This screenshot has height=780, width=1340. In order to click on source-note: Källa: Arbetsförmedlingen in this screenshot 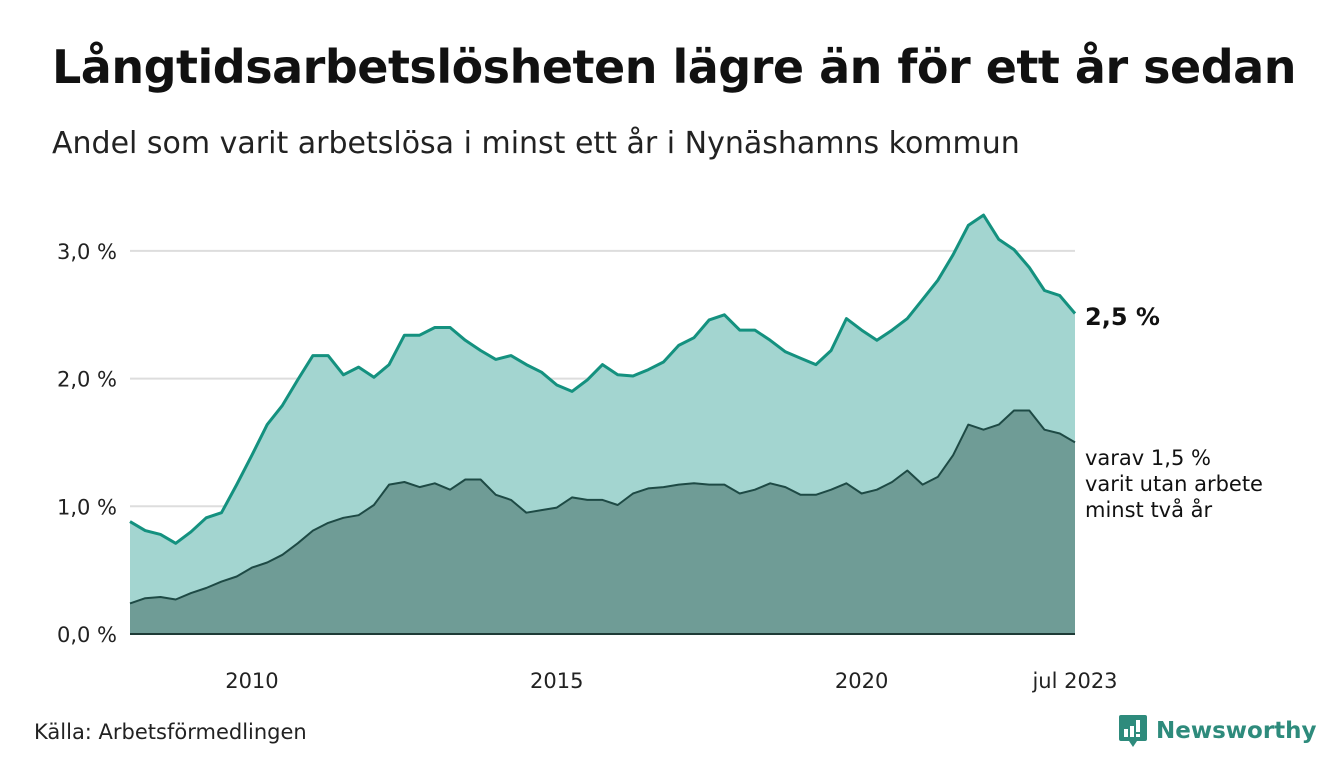, I will do `click(170, 732)`.